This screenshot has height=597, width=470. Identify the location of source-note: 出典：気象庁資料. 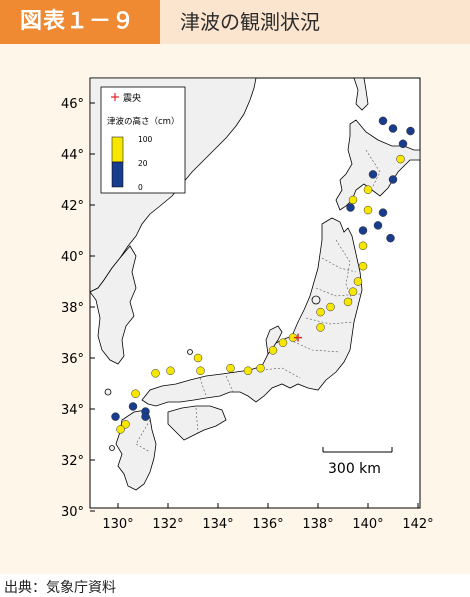
(60, 588).